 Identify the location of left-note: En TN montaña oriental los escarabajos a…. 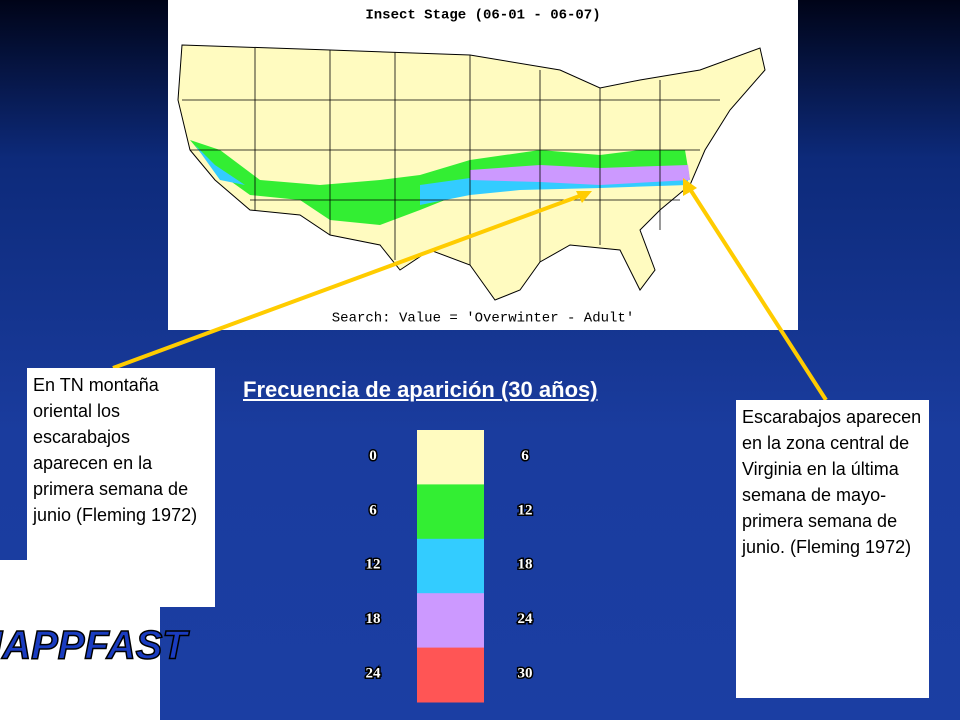
(121, 487).